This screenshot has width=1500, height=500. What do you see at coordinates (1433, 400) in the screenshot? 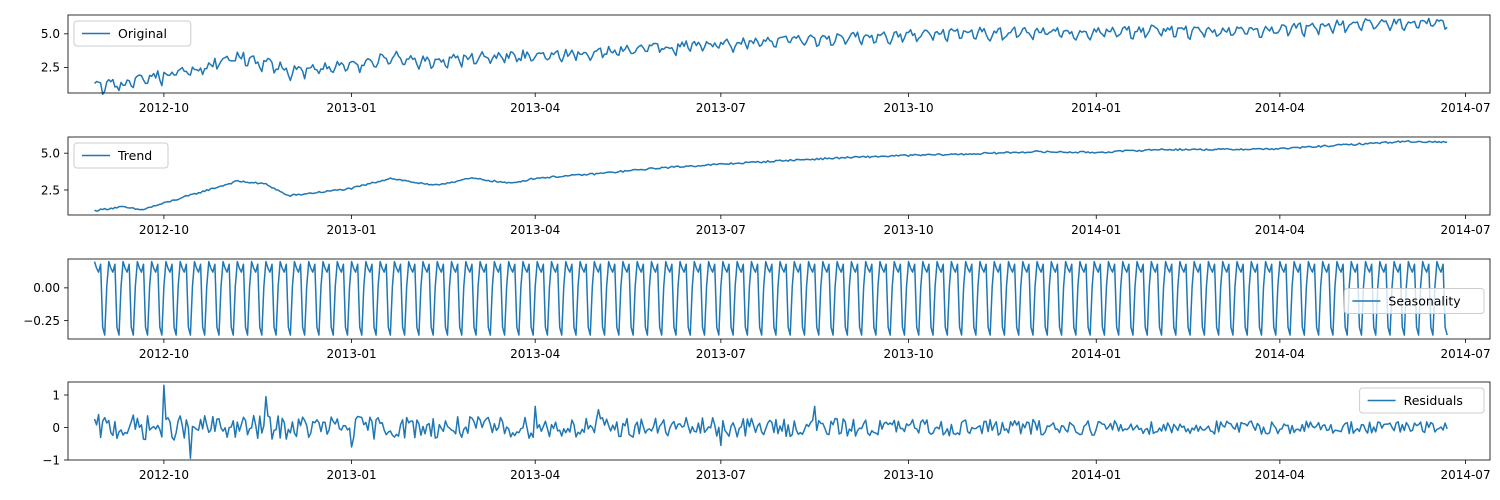
I see `legend-label: Residuals` at bounding box center [1433, 400].